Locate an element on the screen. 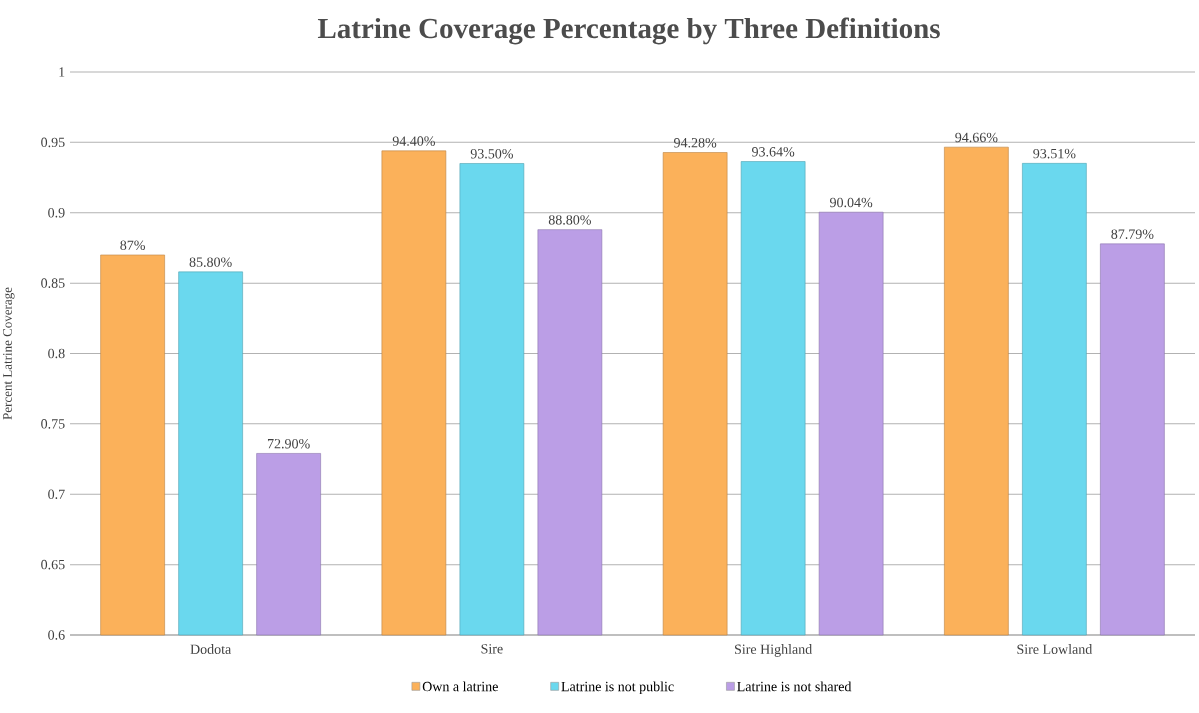 This screenshot has width=1199, height=713. data-label: 88.80% is located at coordinates (569, 220).